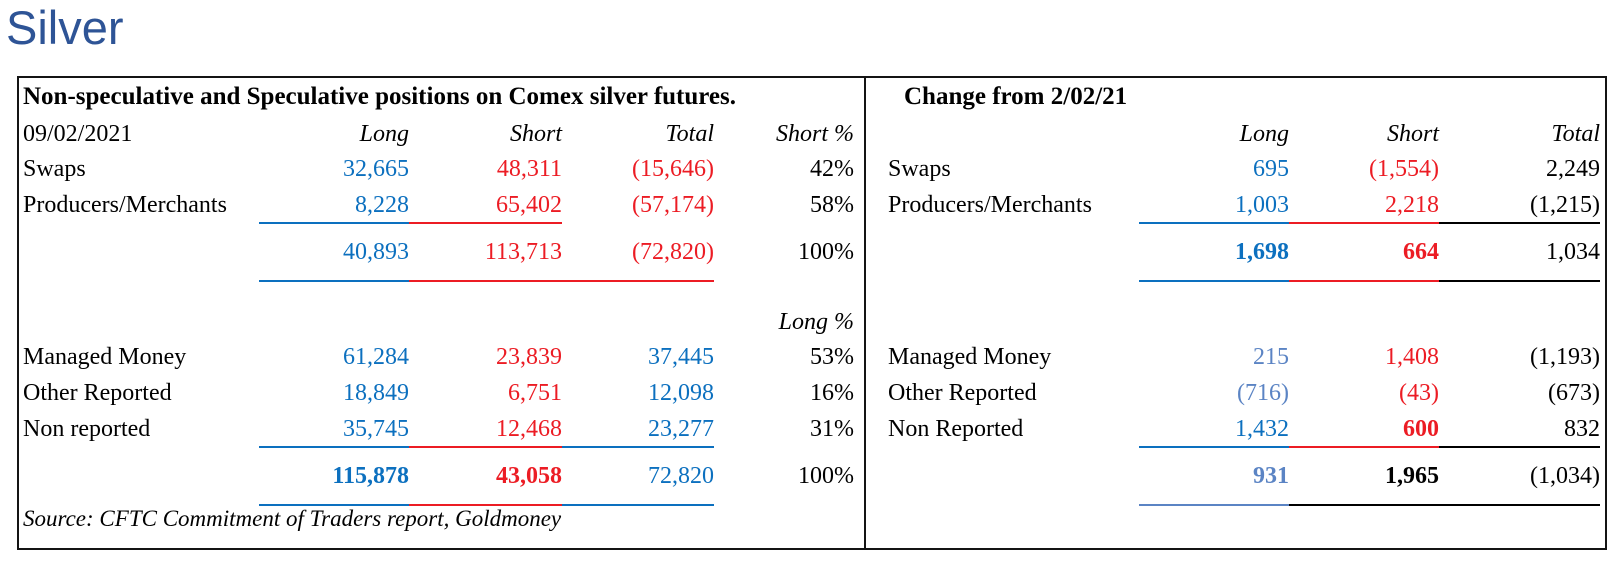  Describe the element at coordinates (529, 169) in the screenshot. I see `value-cell: 48,311` at that location.